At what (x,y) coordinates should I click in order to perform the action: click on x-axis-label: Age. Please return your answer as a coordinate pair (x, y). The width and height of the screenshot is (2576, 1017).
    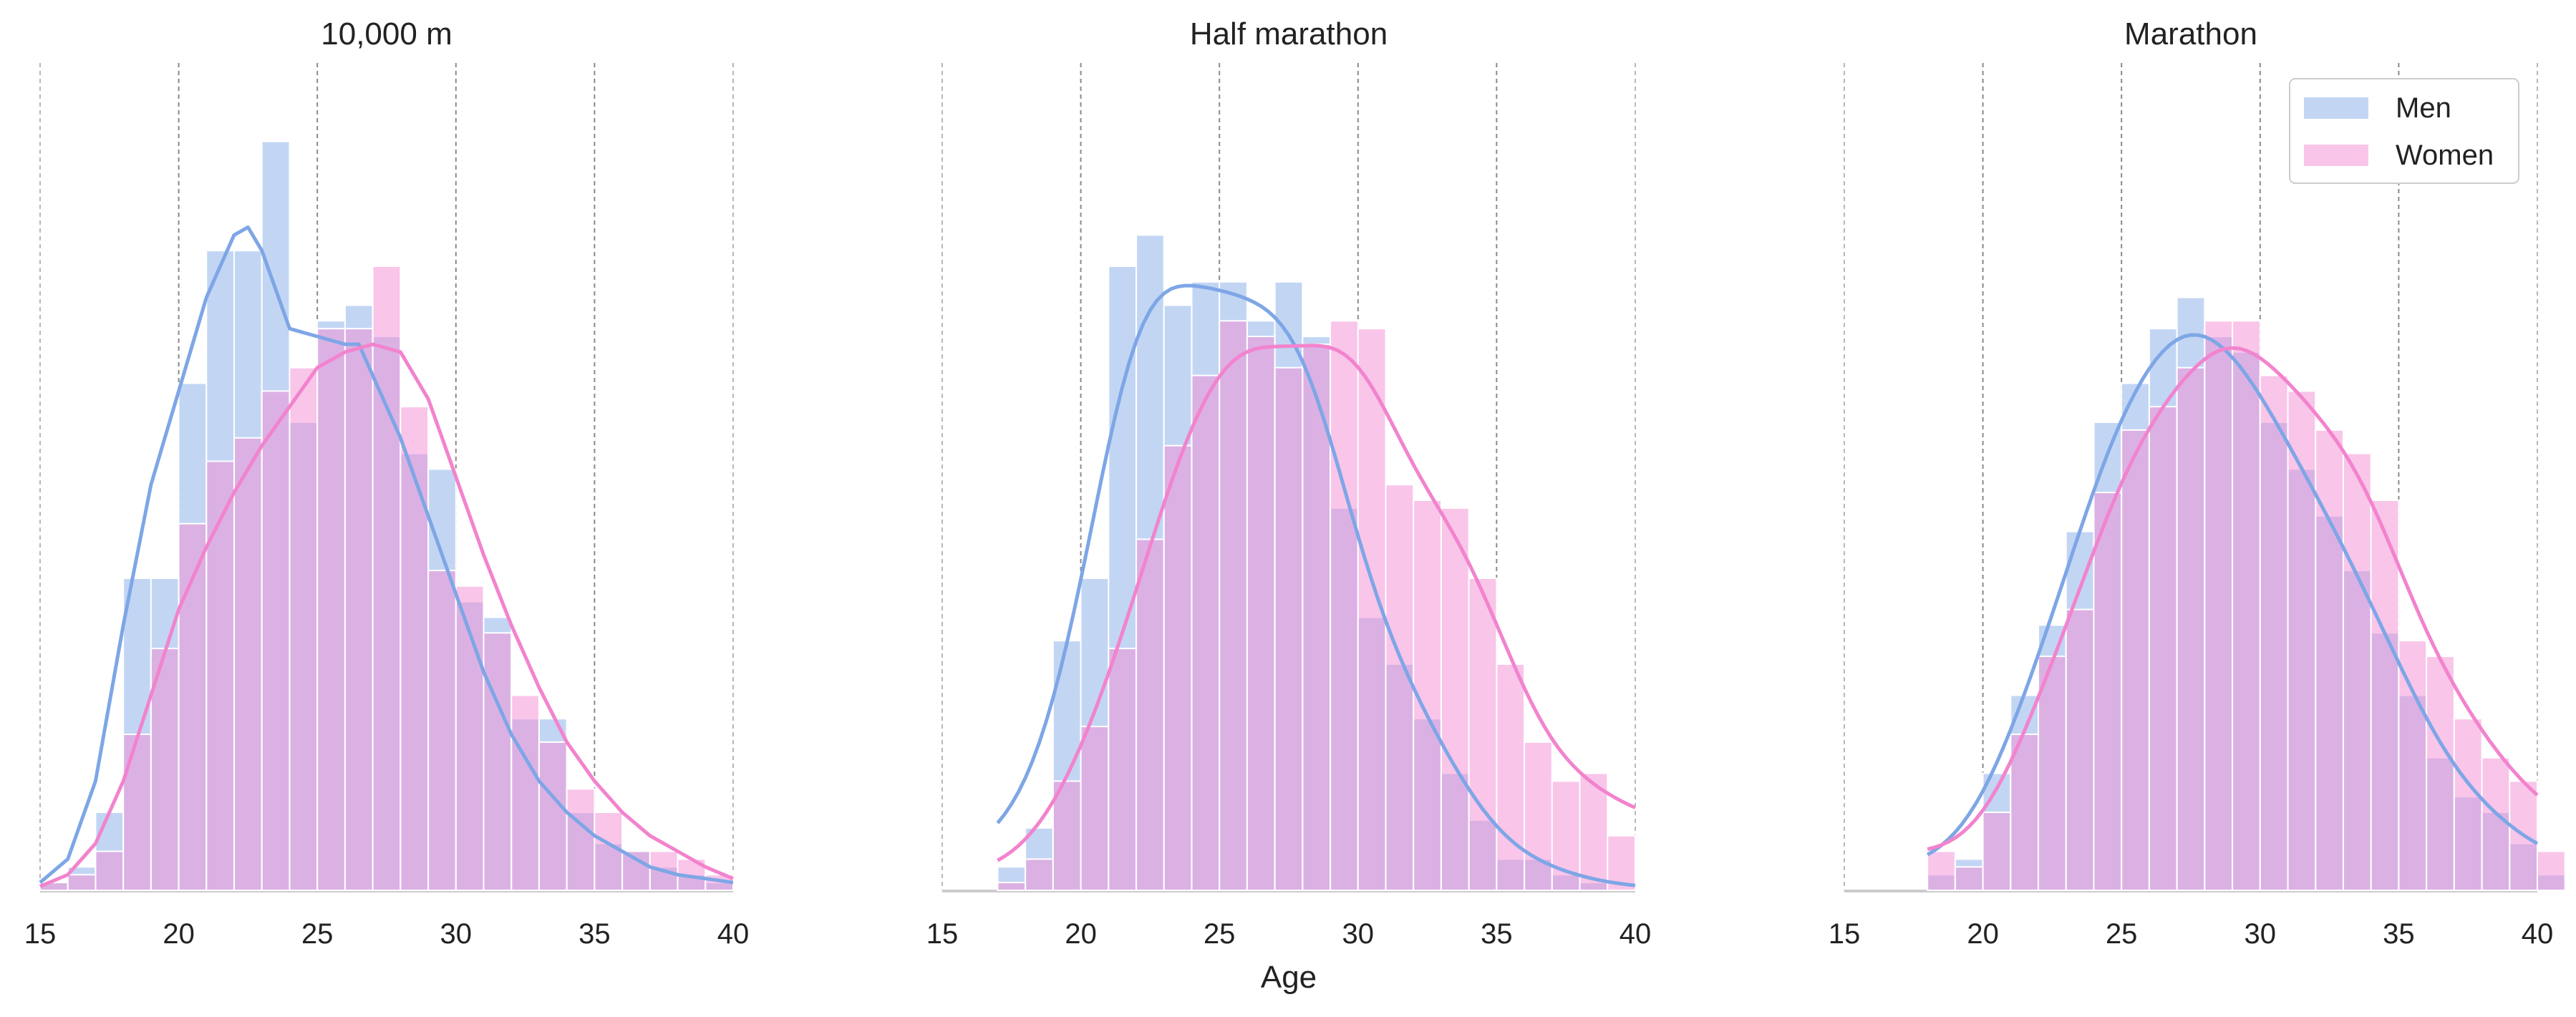
    Looking at the image, I should click on (1289, 977).